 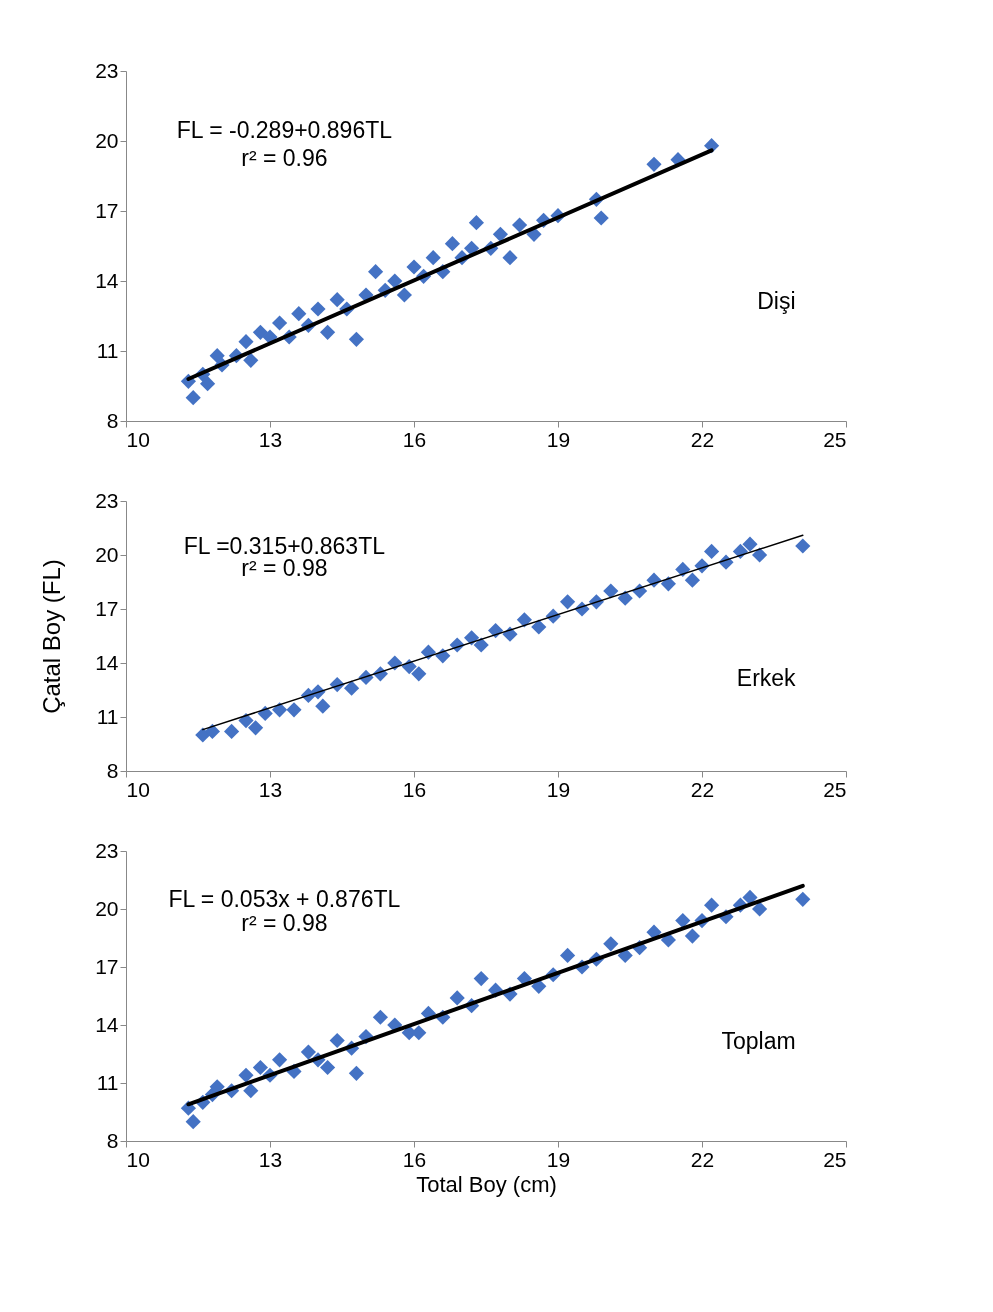 I want to click on x-axis-title: Total Boy (cm), so click(x=486, y=1184).